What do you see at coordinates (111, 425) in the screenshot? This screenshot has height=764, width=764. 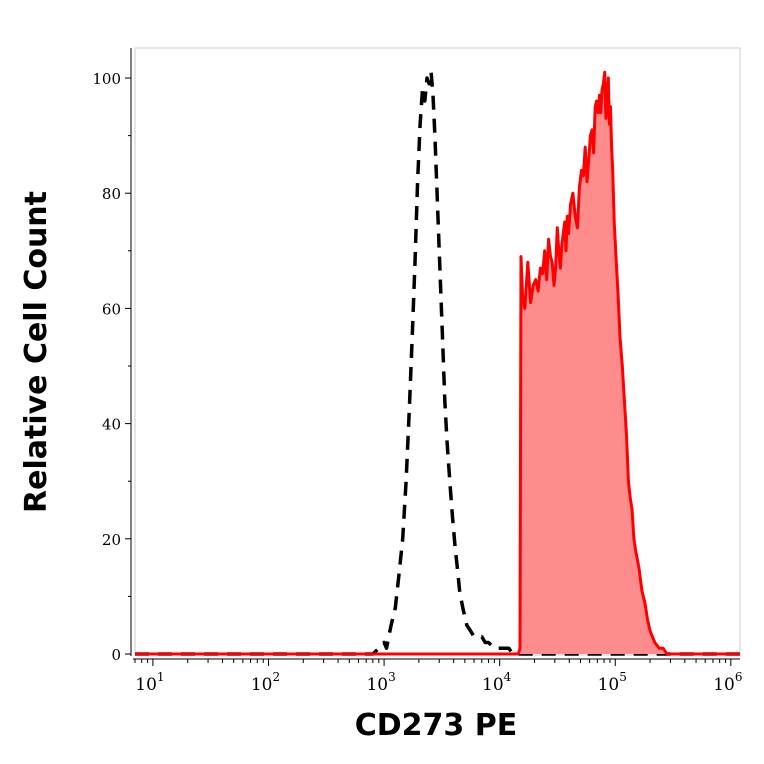 I see `y-tick-label: 40` at bounding box center [111, 425].